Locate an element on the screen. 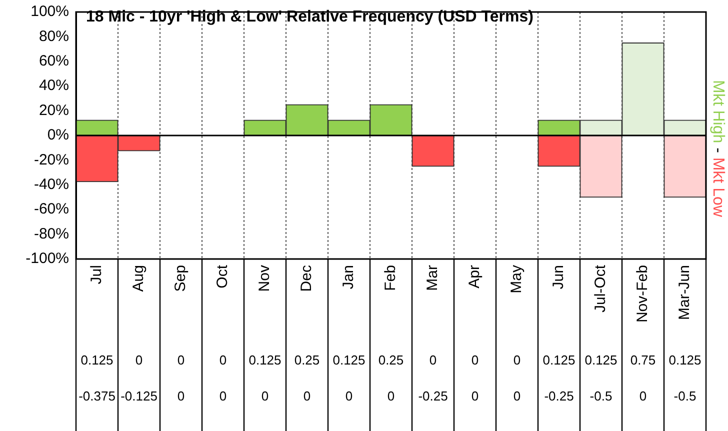 This screenshot has width=728, height=431. x-tick-label: Dec is located at coordinates (307, 278).